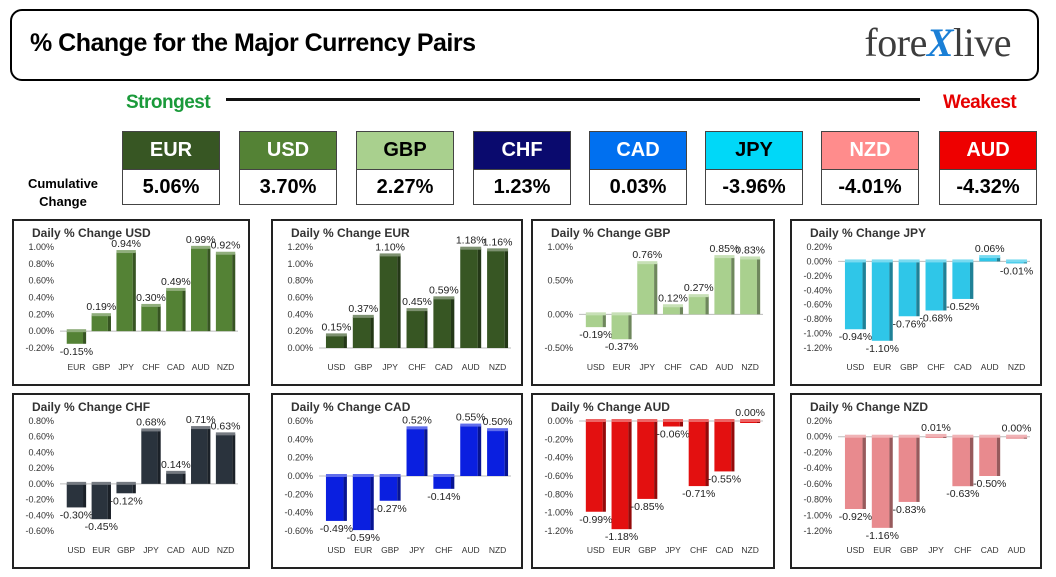 This screenshot has height=577, width=1056. Describe the element at coordinates (558, 348) in the screenshot. I see `y-tick-label: -0.50%` at that location.